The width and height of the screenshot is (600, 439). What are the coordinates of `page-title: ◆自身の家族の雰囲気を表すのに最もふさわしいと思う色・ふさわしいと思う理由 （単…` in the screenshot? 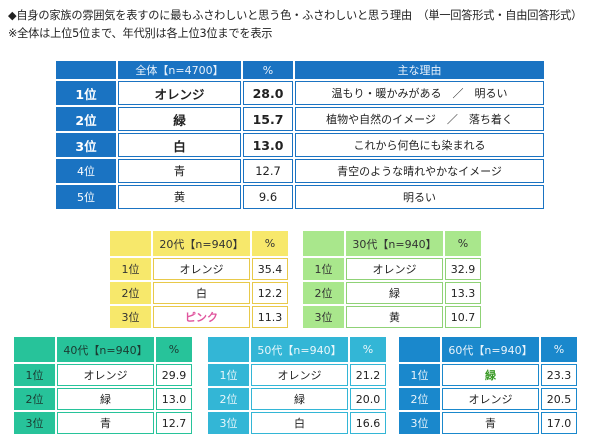 It's located at (295, 15).